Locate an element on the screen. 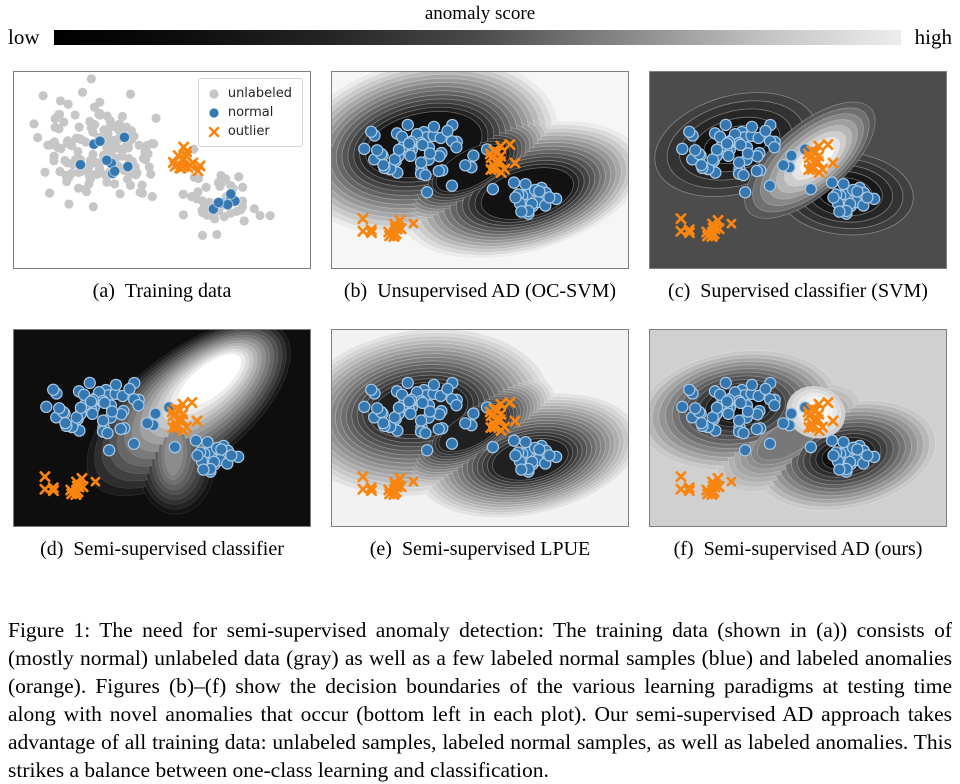  figure-cell-d: (d) Semi-supervised classifier is located at coordinates (162, 458).